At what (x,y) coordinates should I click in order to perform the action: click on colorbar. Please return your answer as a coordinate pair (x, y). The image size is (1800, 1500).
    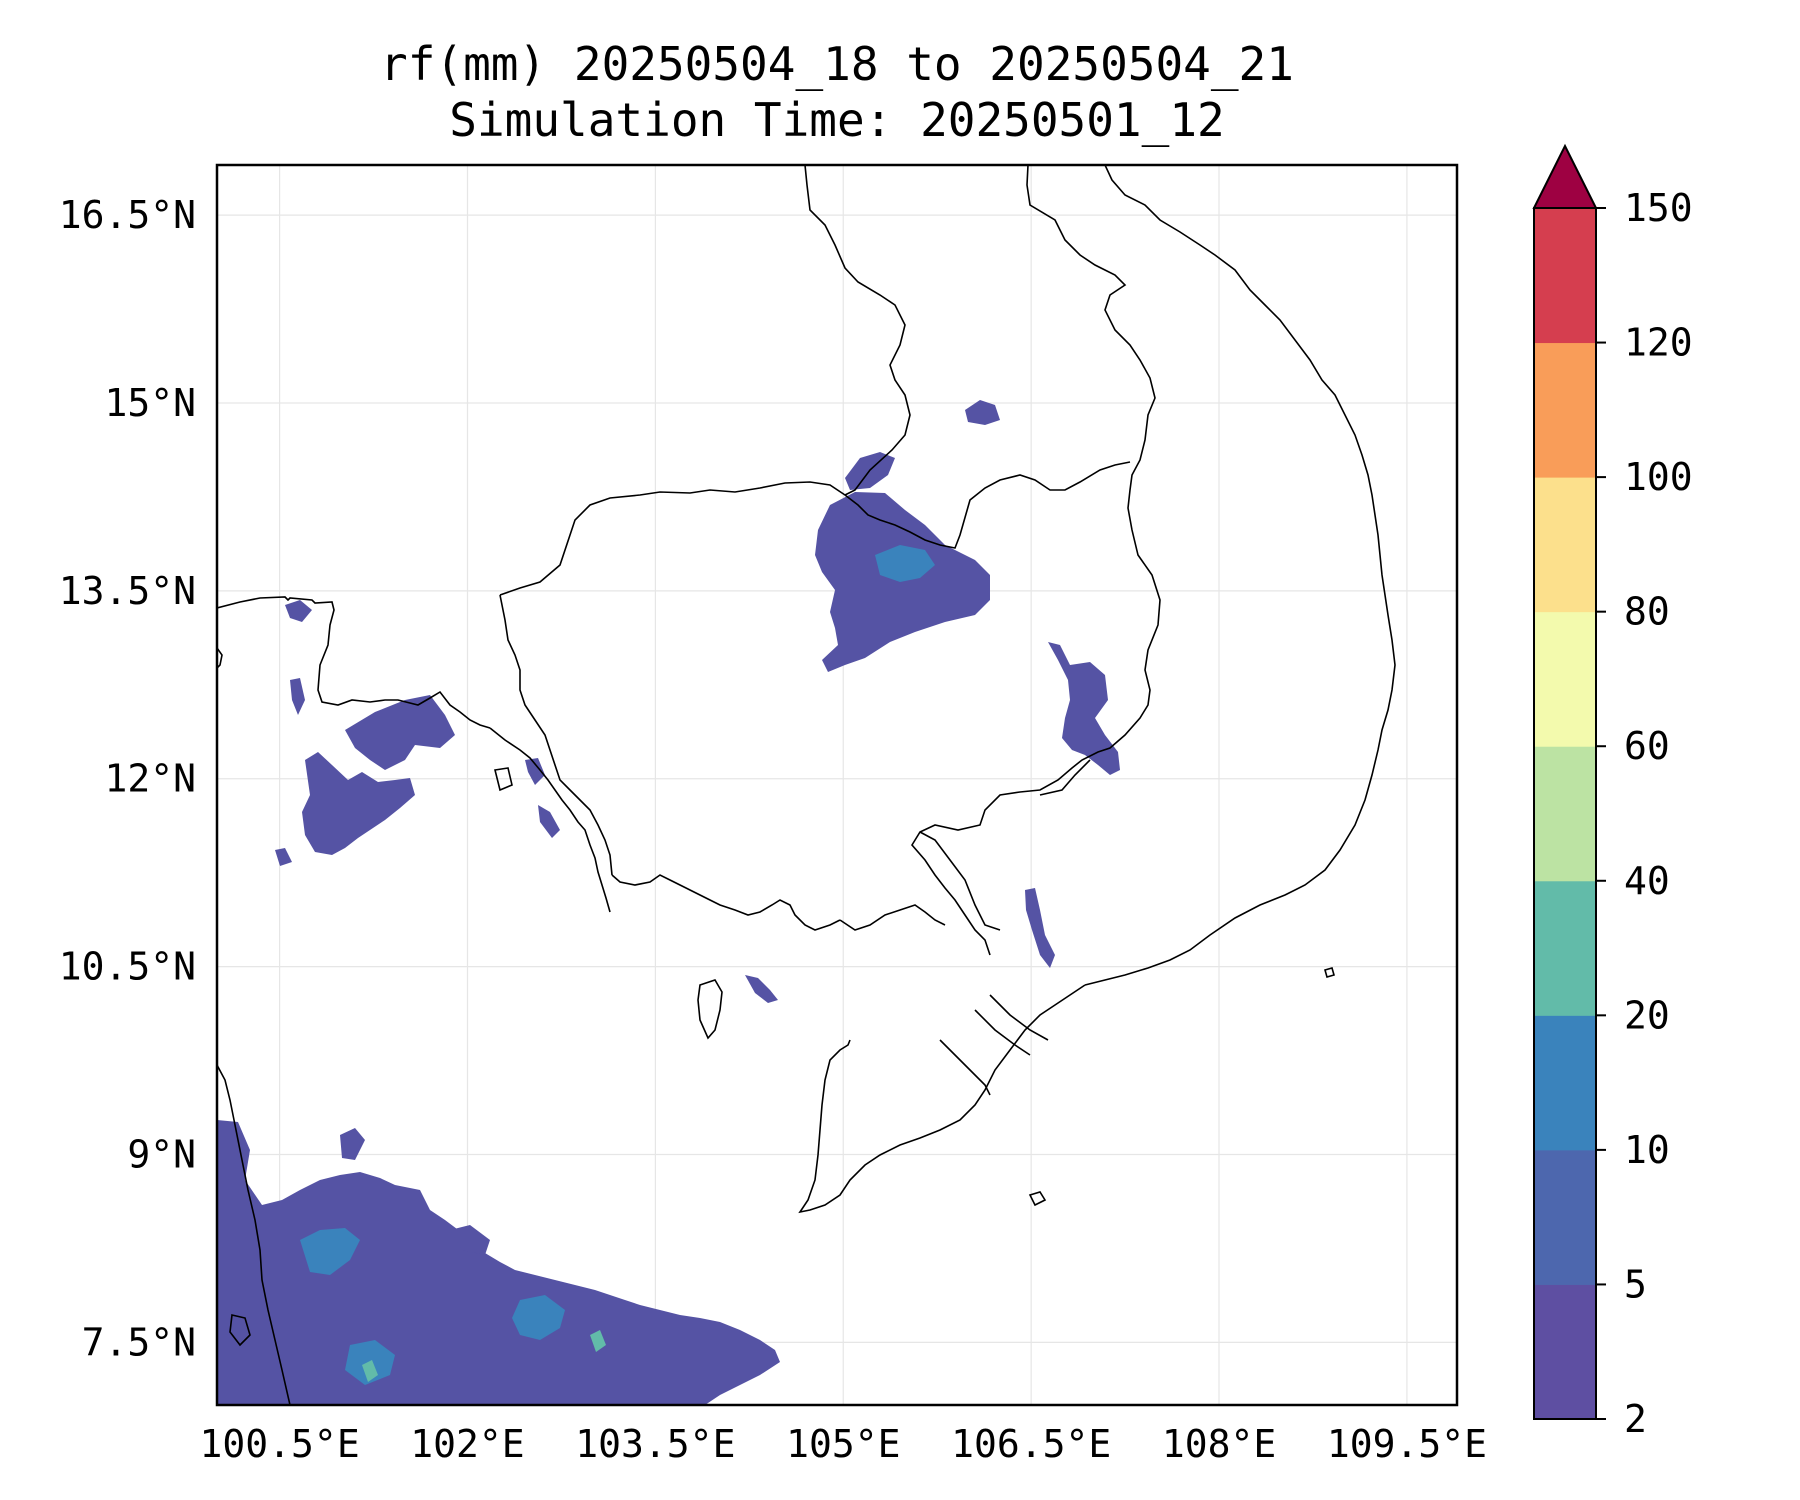
    Looking at the image, I should click on (1565, 781).